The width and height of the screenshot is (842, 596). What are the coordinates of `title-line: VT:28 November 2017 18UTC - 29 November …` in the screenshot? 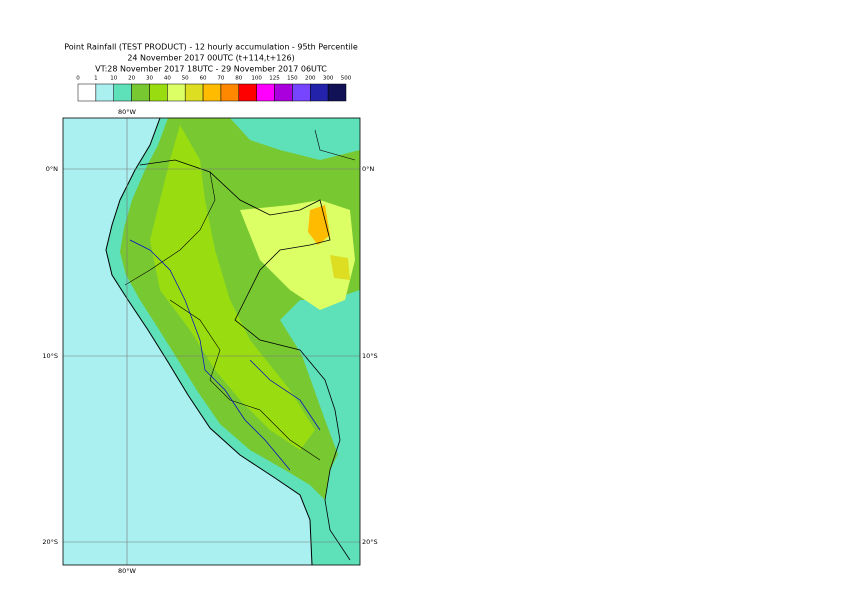 It's located at (211, 69).